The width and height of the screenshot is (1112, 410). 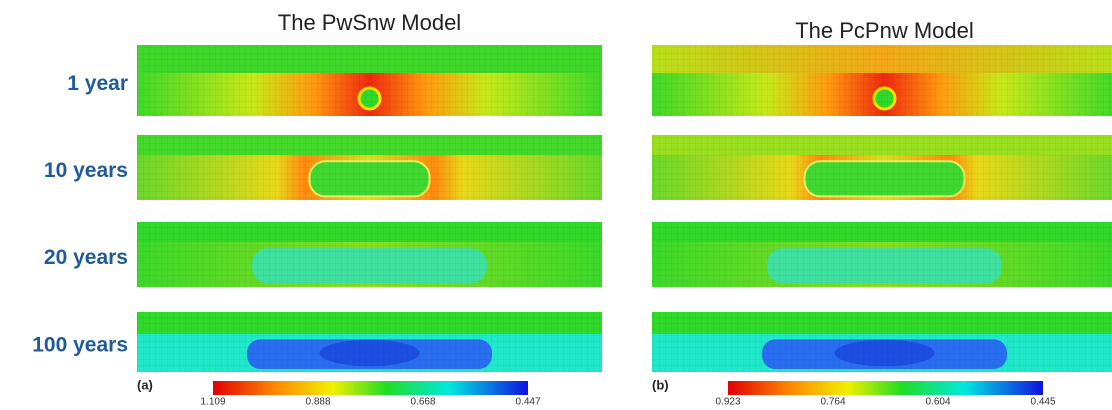 What do you see at coordinates (212, 402) in the screenshot?
I see `colorbar-label: 1.109` at bounding box center [212, 402].